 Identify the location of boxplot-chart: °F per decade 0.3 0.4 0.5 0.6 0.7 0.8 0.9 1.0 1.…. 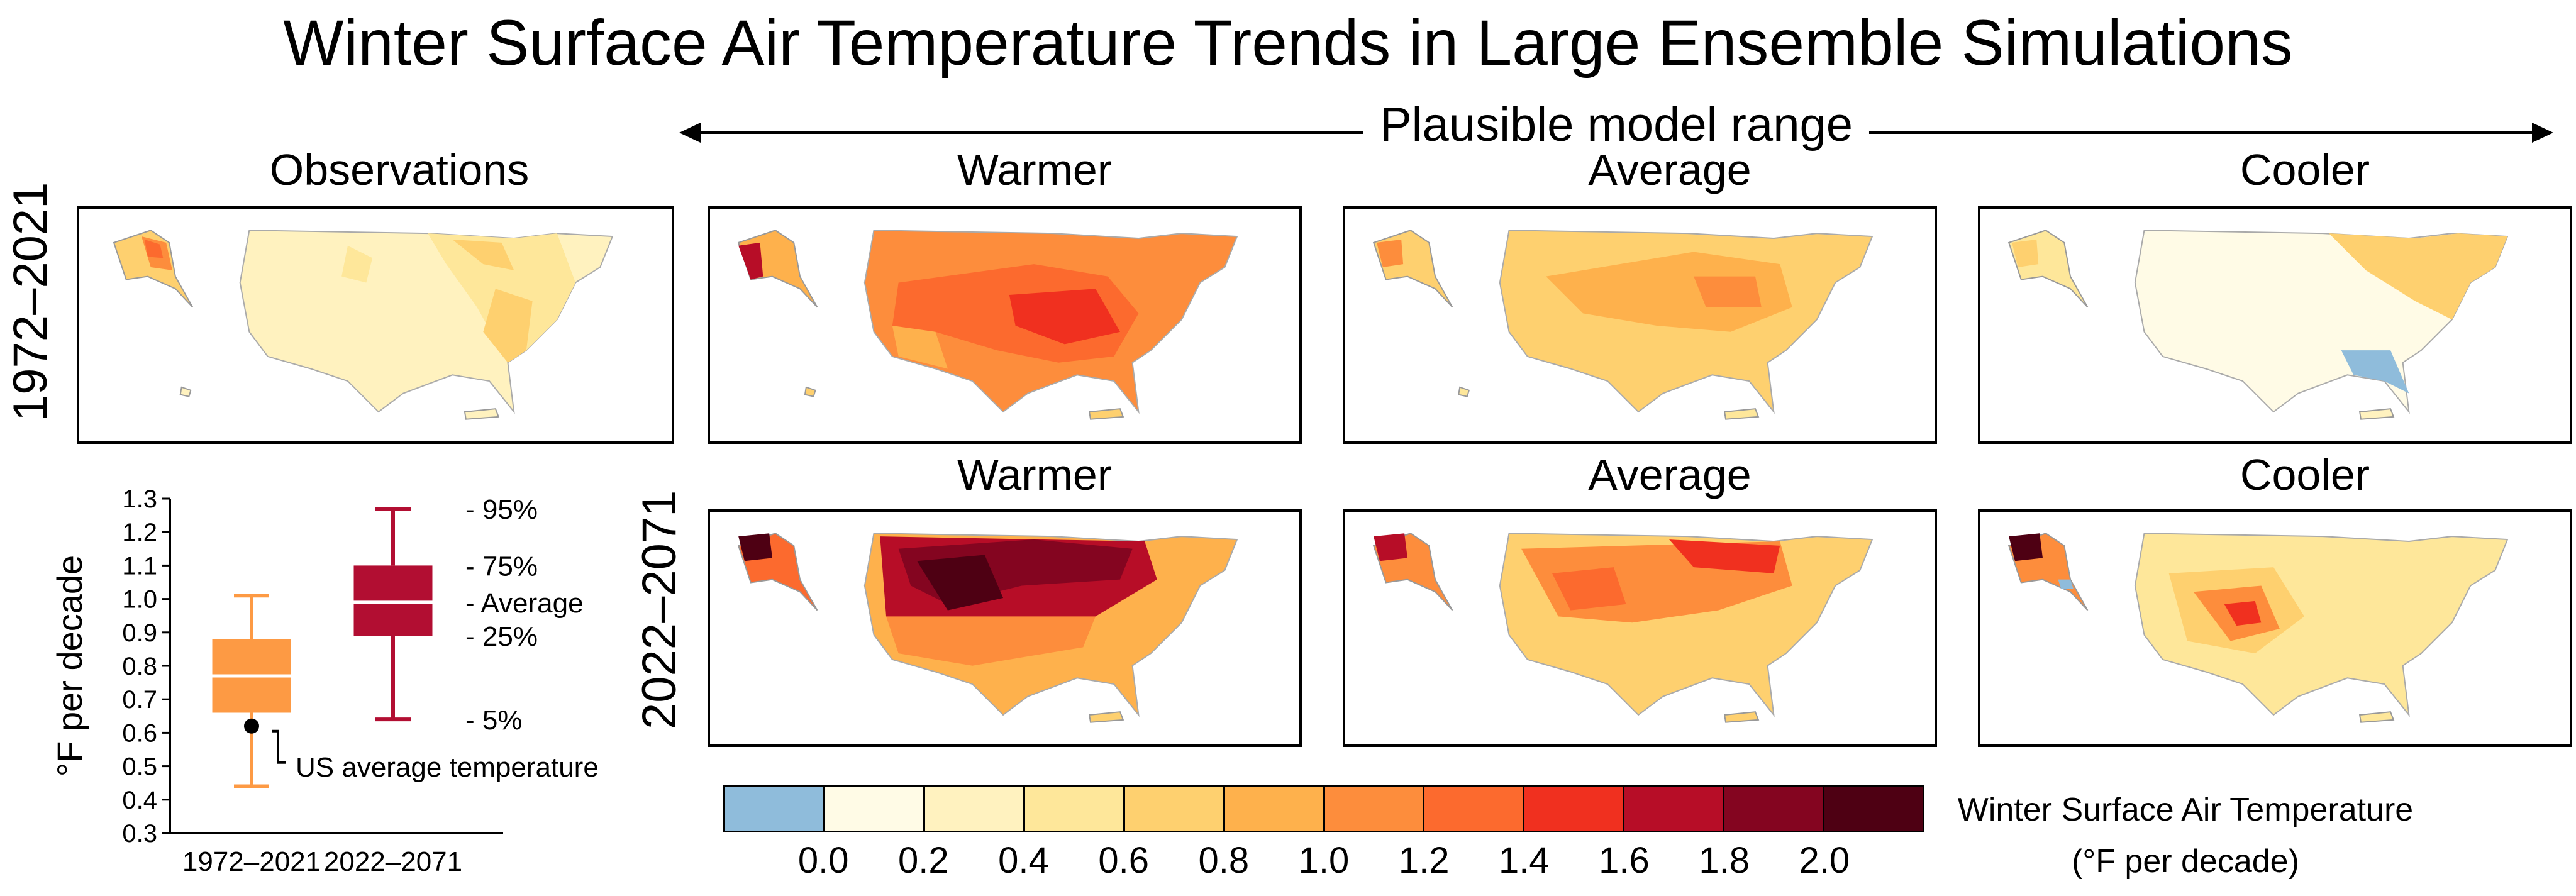
(324, 681).